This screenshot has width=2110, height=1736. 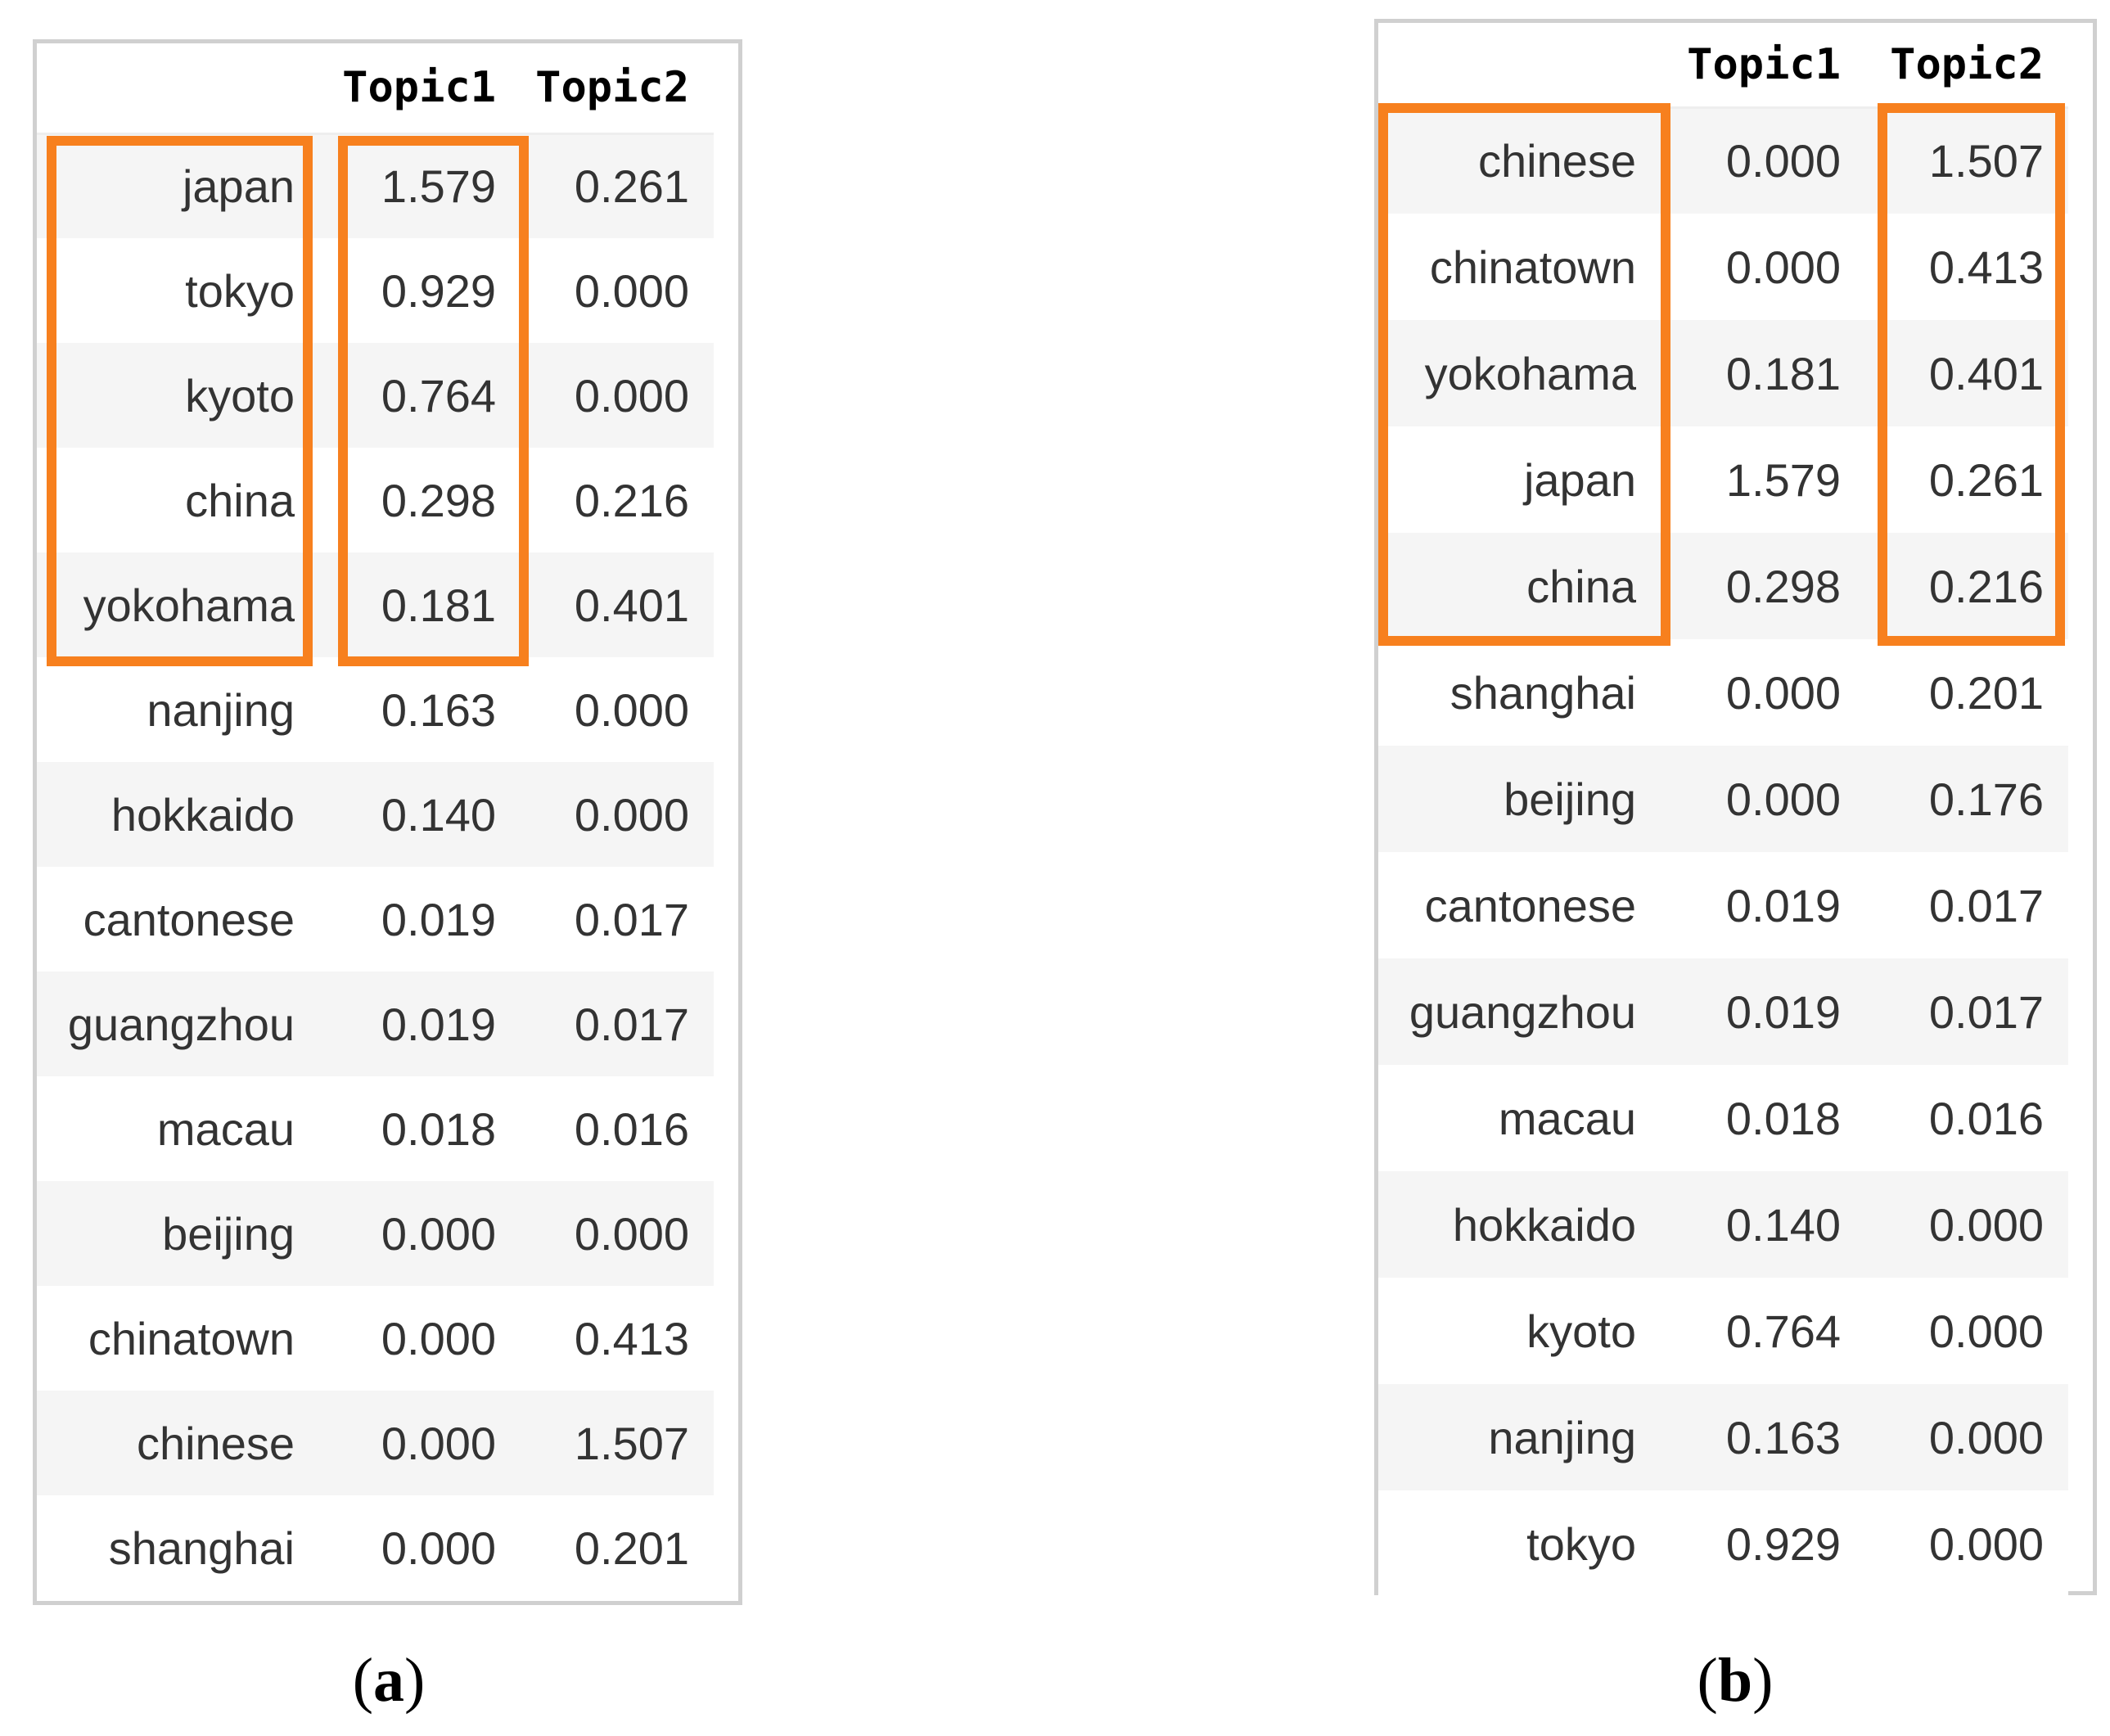 I want to click on table-row: shanghai 0.000 0.201, so click(x=375, y=1547).